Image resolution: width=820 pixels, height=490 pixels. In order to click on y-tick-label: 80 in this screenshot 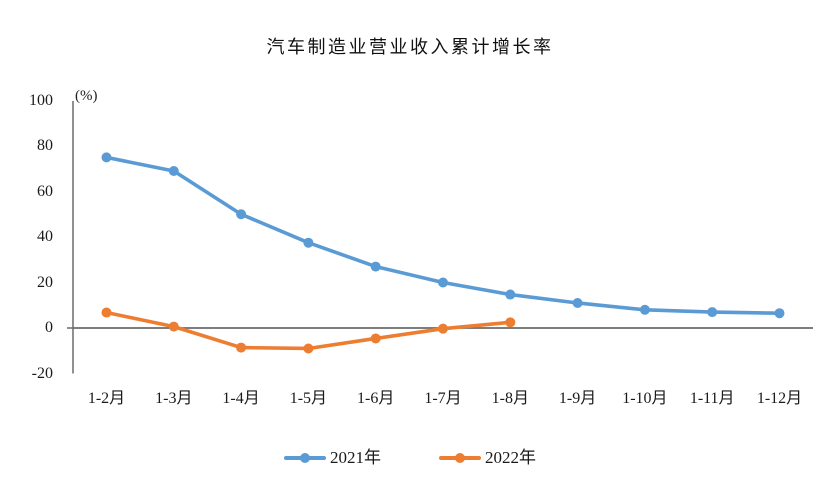, I will do `click(45, 145)`.